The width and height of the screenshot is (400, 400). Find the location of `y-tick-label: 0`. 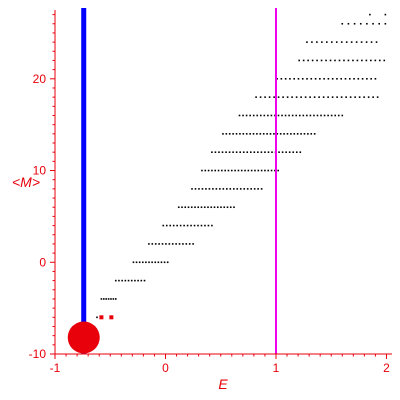

y-tick-label: 0 is located at coordinates (42, 262).